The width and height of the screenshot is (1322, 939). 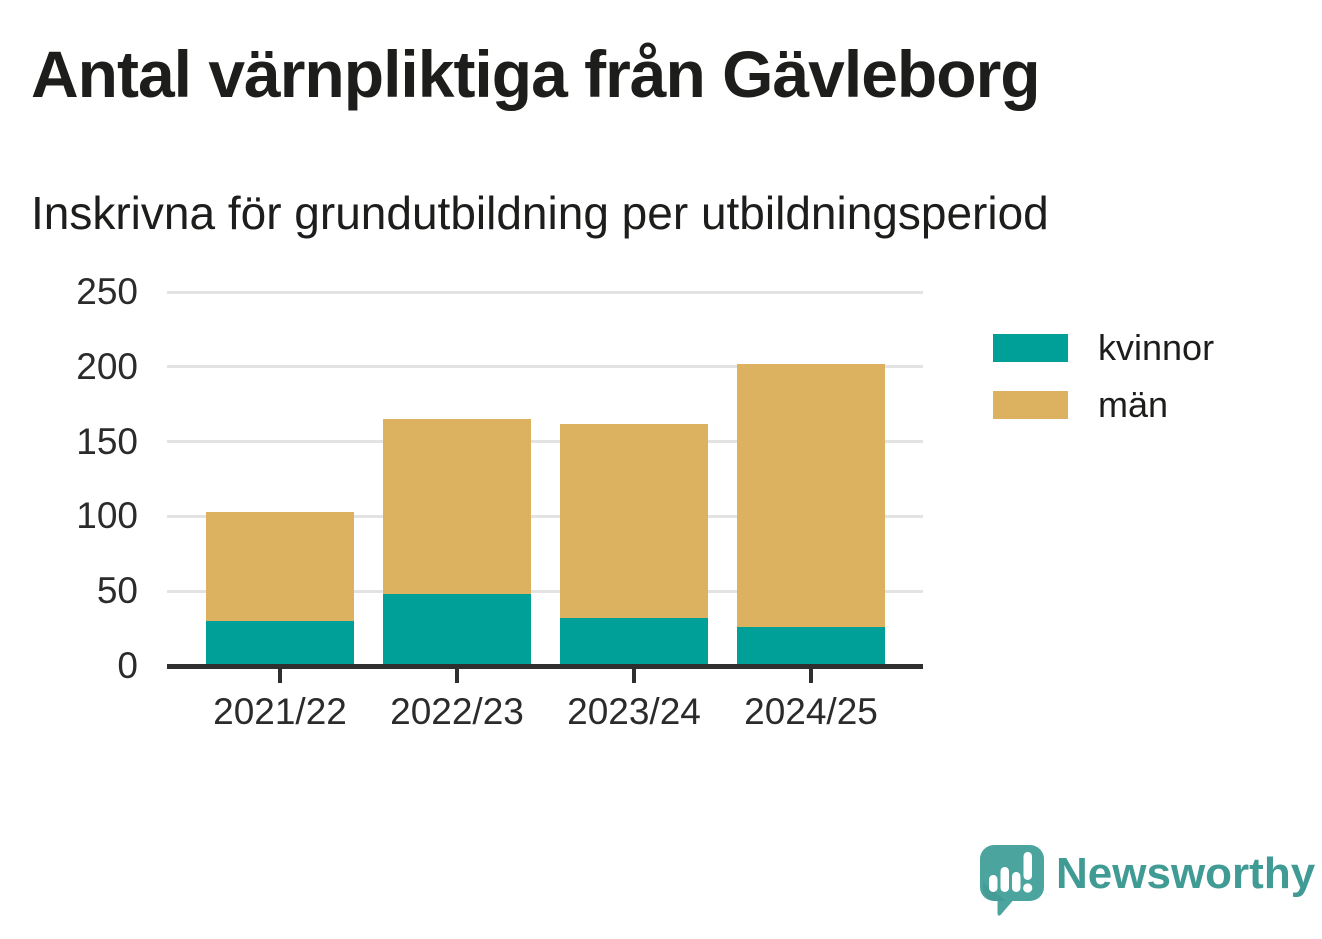 I want to click on bar-2024-25-segment-kvinnor, so click(x=811, y=646).